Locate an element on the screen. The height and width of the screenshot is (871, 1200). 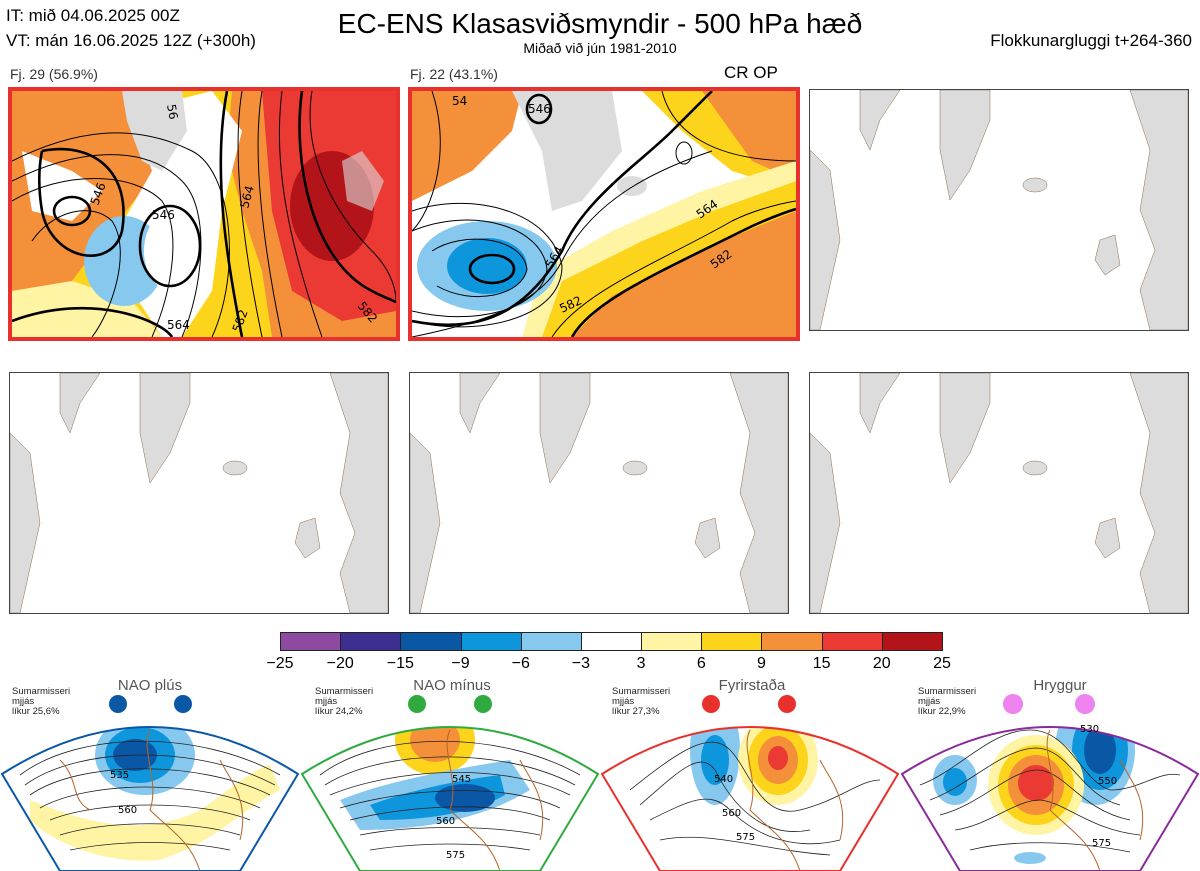
valid-time: VT: mán 16.06.2025 12Z (+300h) is located at coordinates (131, 40).